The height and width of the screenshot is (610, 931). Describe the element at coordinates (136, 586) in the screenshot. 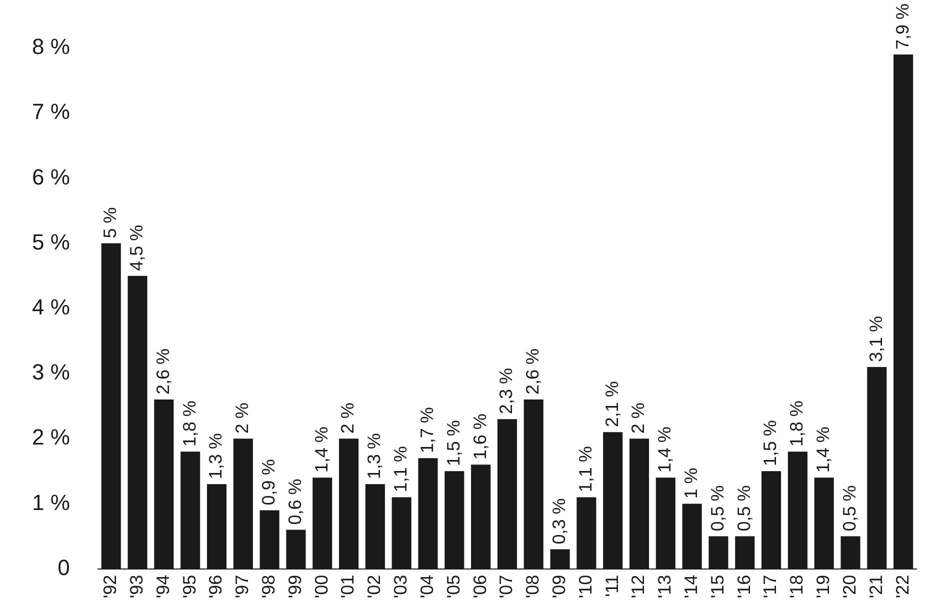

I see `x-tick-label: '93` at that location.